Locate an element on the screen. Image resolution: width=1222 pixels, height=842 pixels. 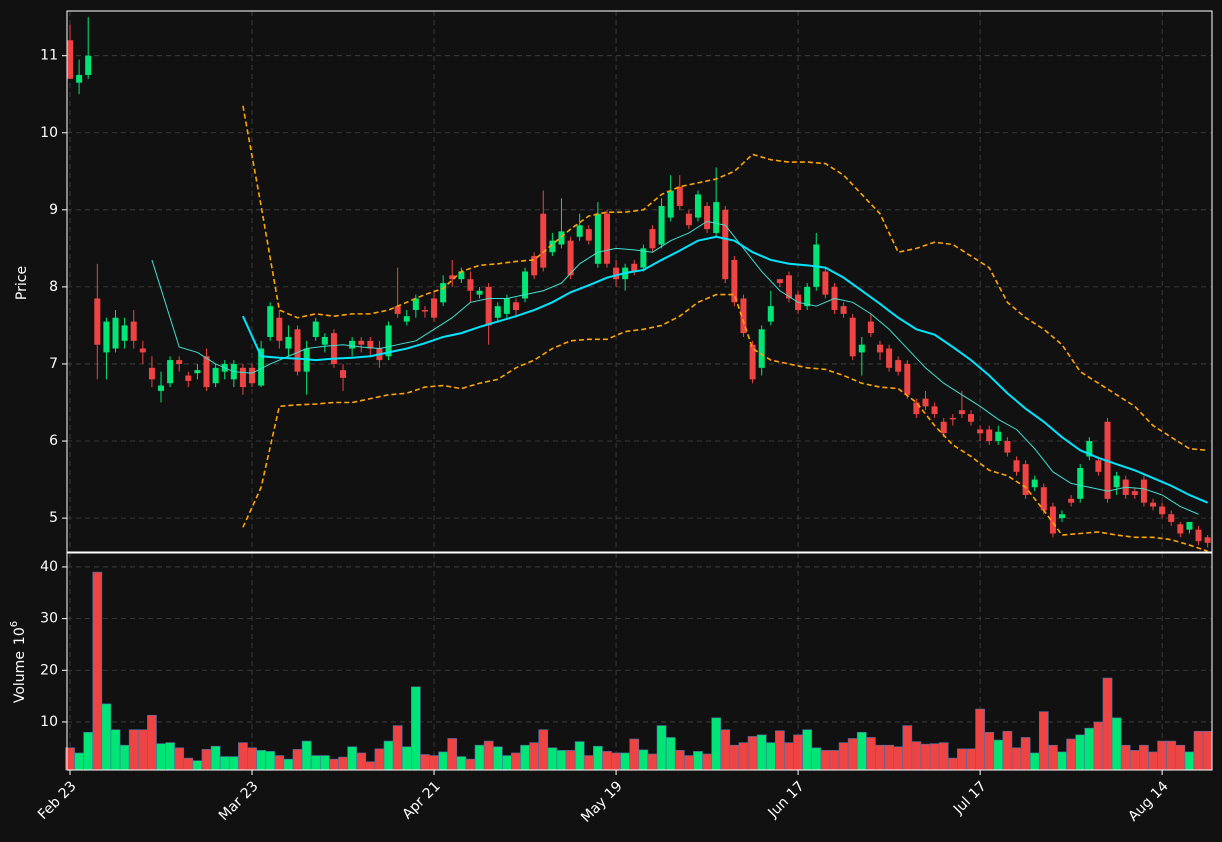
scale-label: 10 is located at coordinates (20, 636).